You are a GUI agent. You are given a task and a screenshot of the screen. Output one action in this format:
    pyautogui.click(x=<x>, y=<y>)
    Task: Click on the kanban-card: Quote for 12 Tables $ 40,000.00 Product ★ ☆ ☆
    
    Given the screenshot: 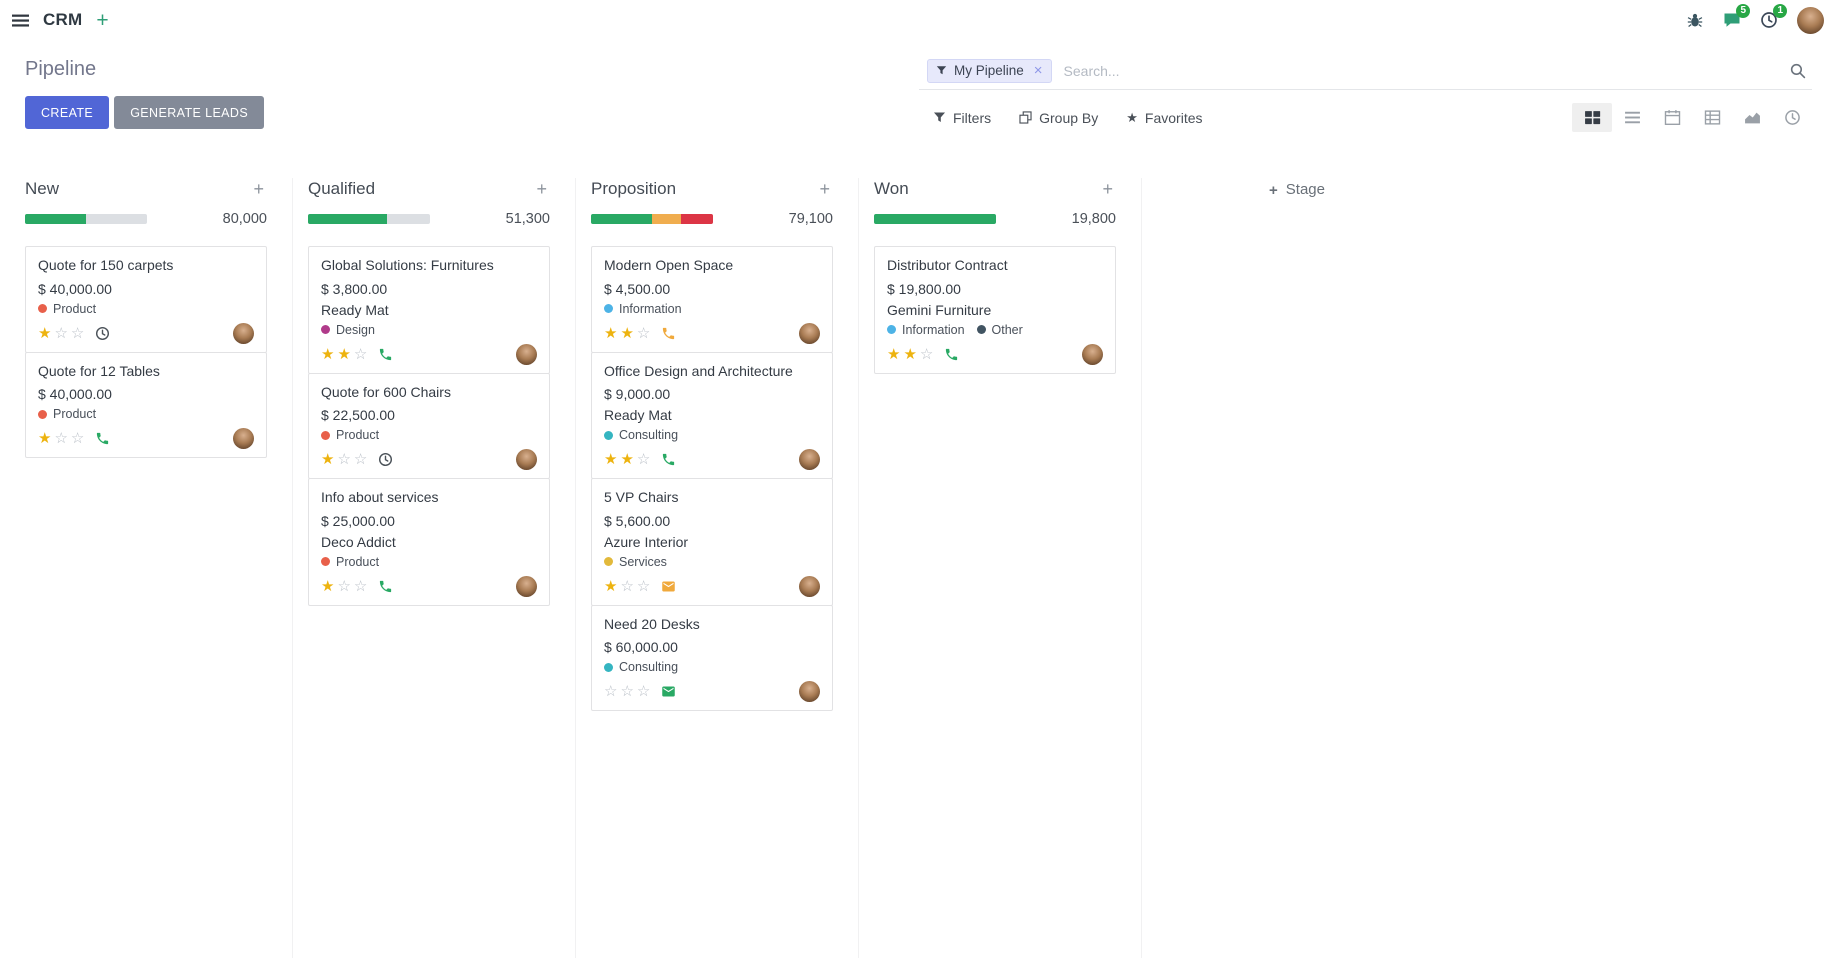 What is the action you would take?
    pyautogui.click(x=146, y=404)
    